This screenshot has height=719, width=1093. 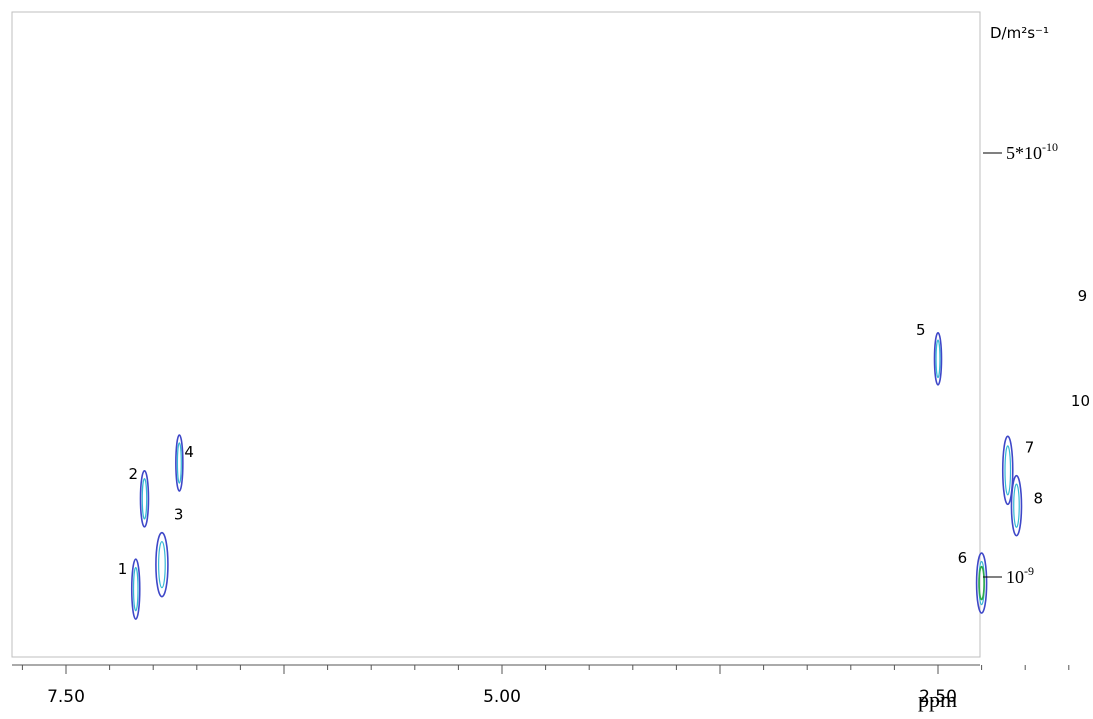 What do you see at coordinates (921, 330) in the screenshot?
I see `peak-label-5: 5` at bounding box center [921, 330].